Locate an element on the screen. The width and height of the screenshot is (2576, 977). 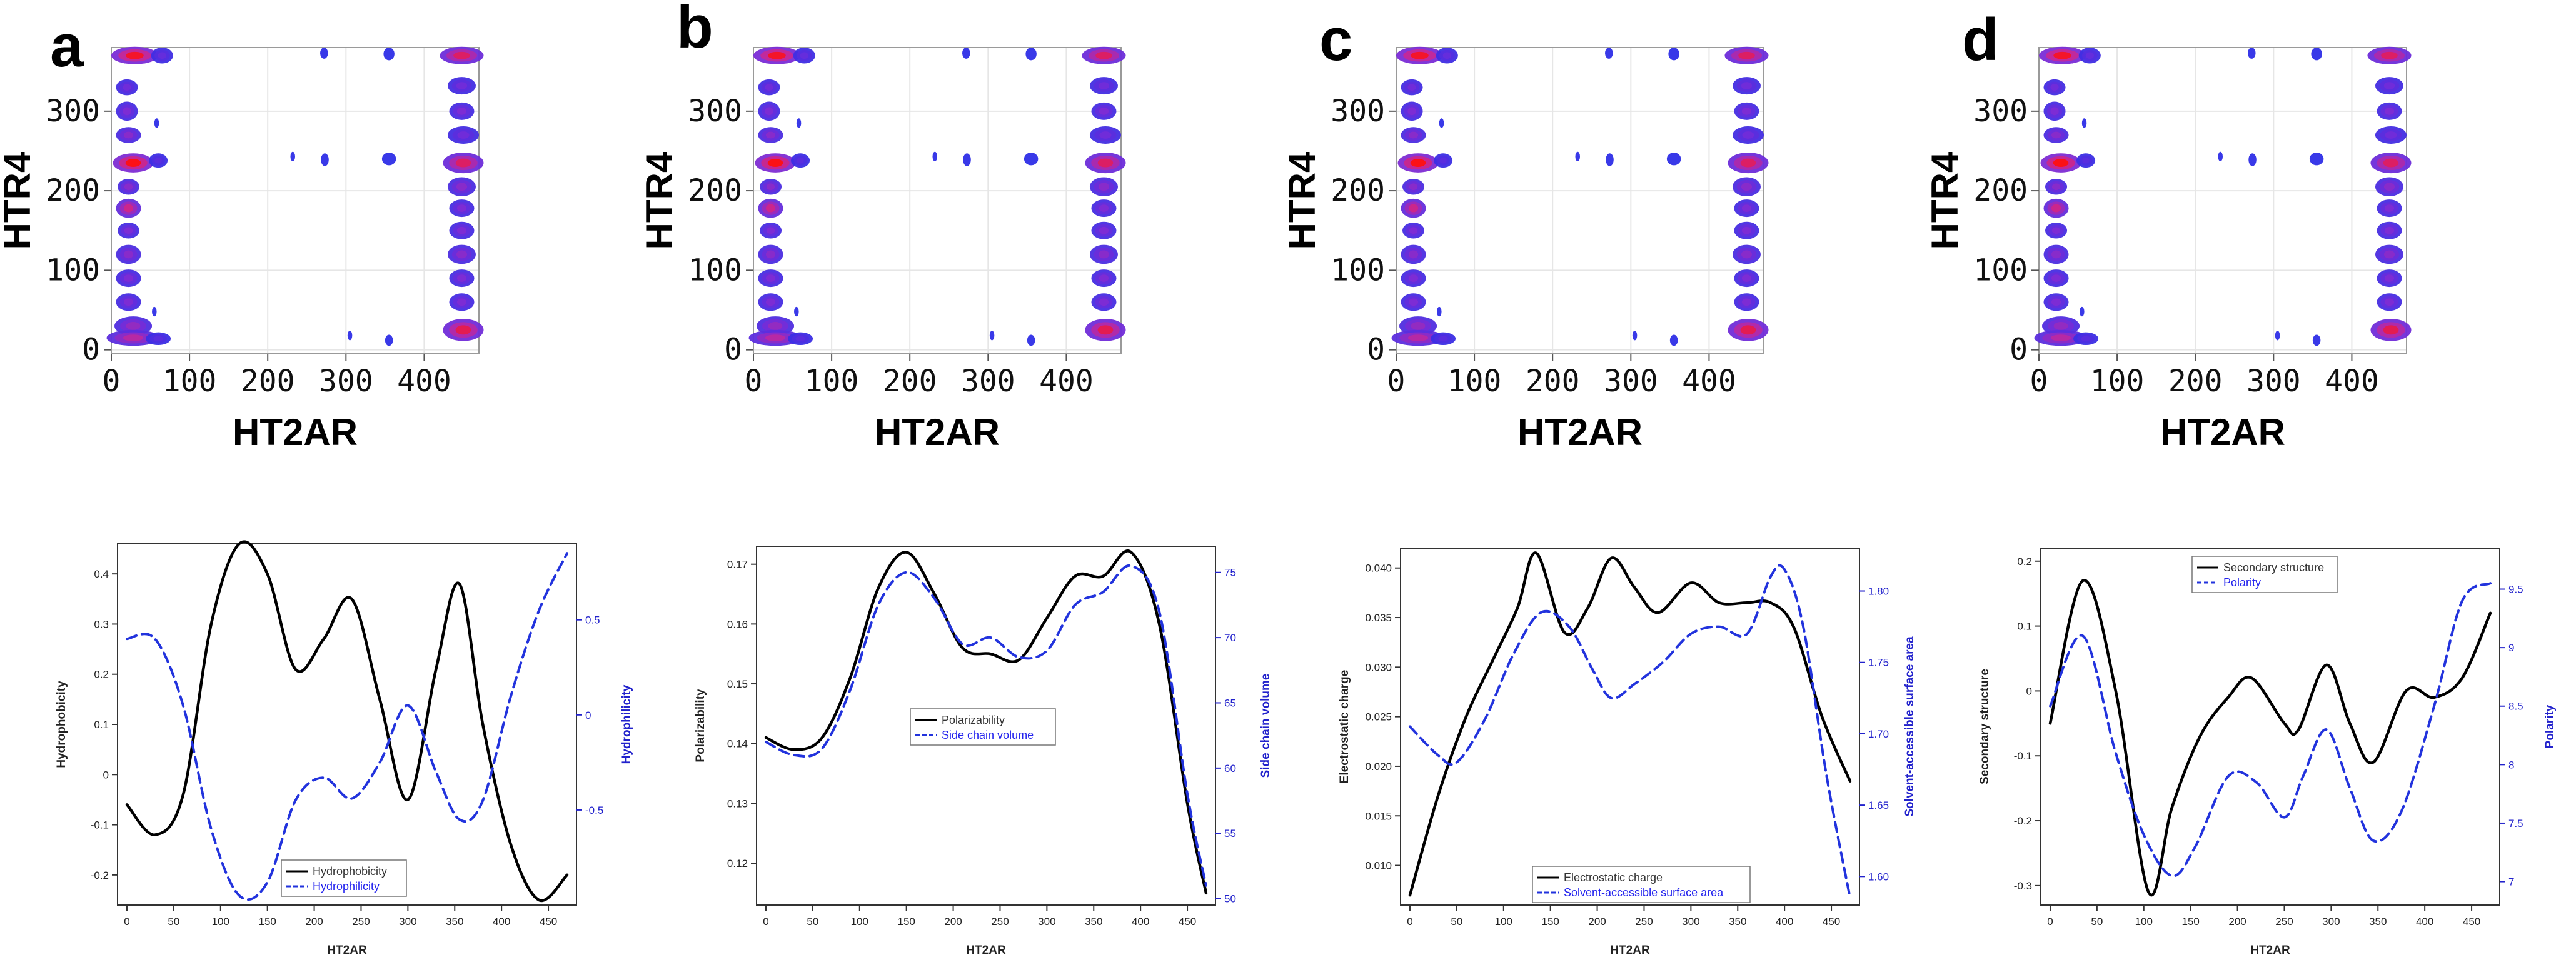
heatmap-ytick-label: 300 is located at coordinates (73, 112).